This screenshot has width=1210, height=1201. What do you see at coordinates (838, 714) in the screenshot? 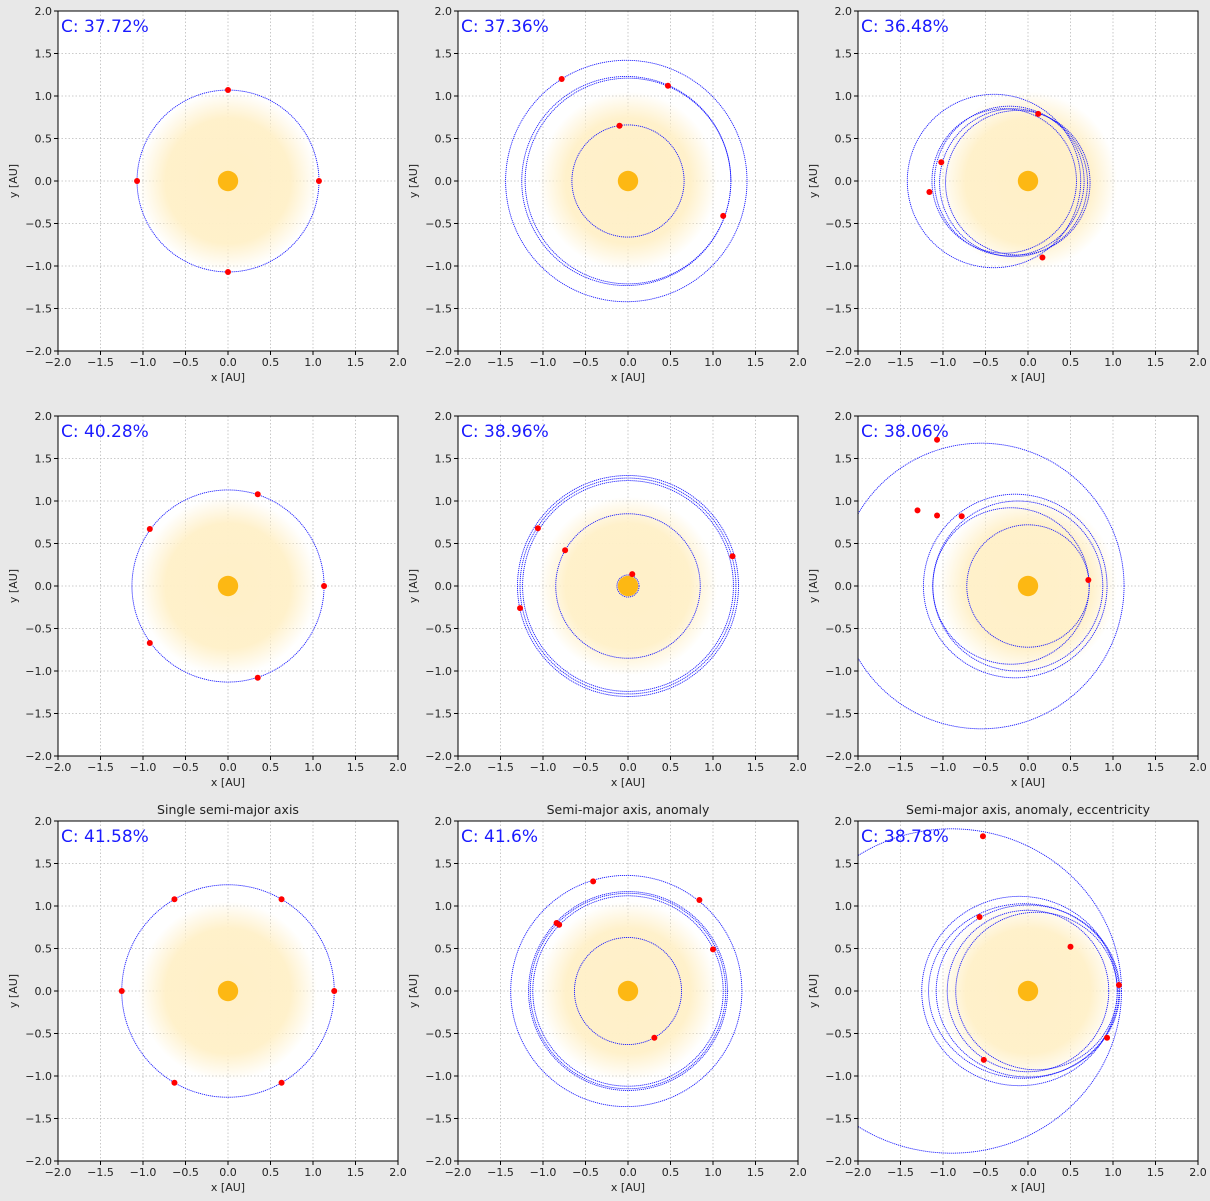
I see `y-tick-label: −1.5` at bounding box center [838, 714].